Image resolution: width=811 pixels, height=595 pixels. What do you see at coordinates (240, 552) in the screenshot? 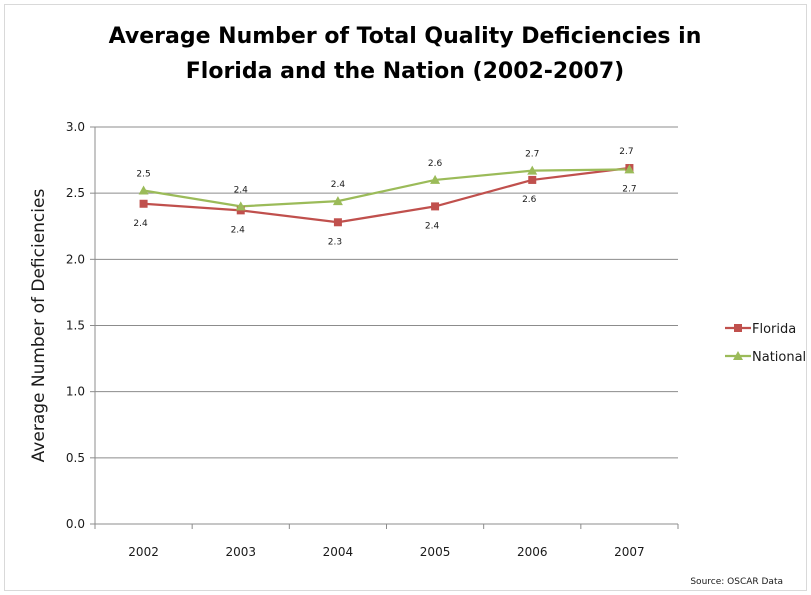
I see `x-tick-label: 2003` at bounding box center [240, 552].